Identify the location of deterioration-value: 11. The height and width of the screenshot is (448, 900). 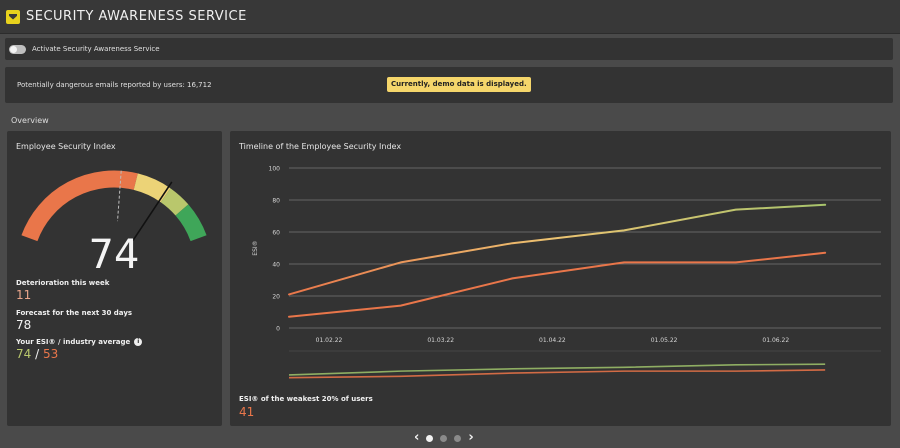
(24, 295).